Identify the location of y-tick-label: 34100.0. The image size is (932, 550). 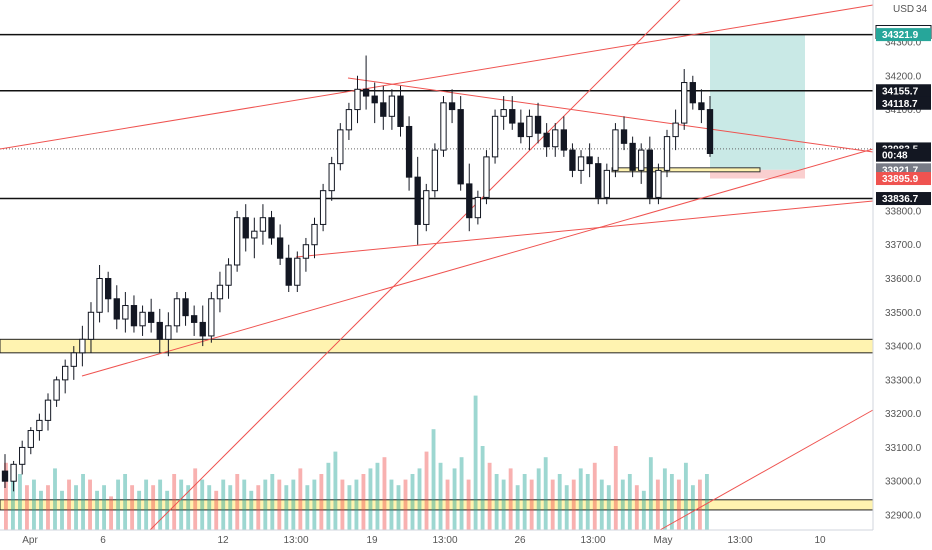
(903, 110).